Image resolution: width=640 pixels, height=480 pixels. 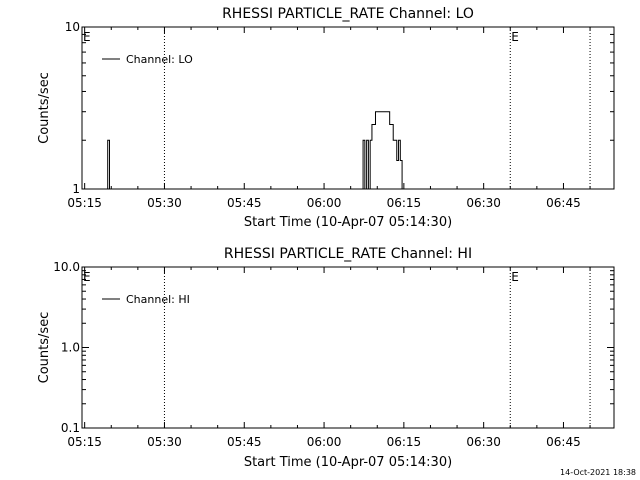 What do you see at coordinates (70, 428) in the screenshot?
I see `y-tick-label: 0.1` at bounding box center [70, 428].